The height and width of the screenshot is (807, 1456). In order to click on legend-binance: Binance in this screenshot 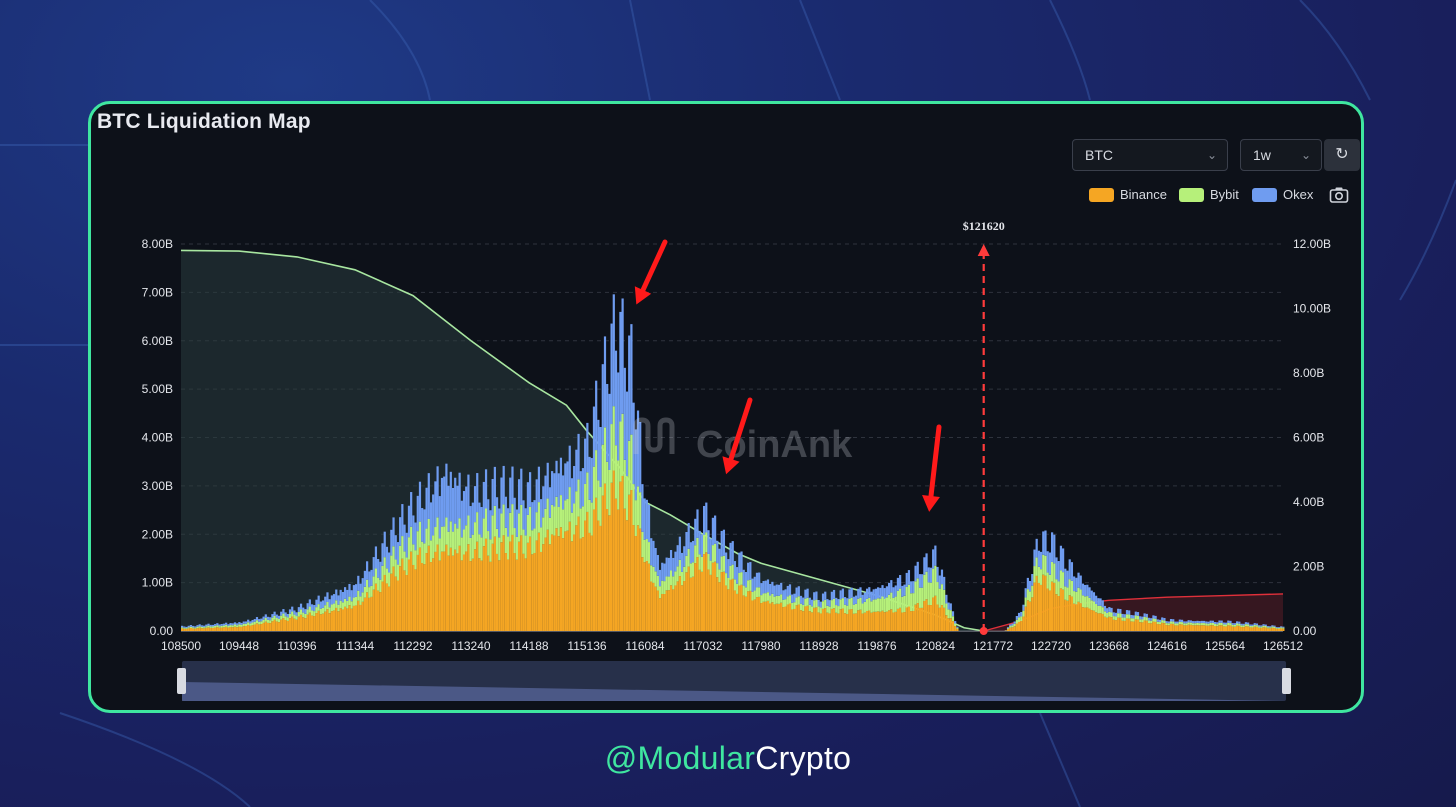, I will do `click(1128, 194)`.